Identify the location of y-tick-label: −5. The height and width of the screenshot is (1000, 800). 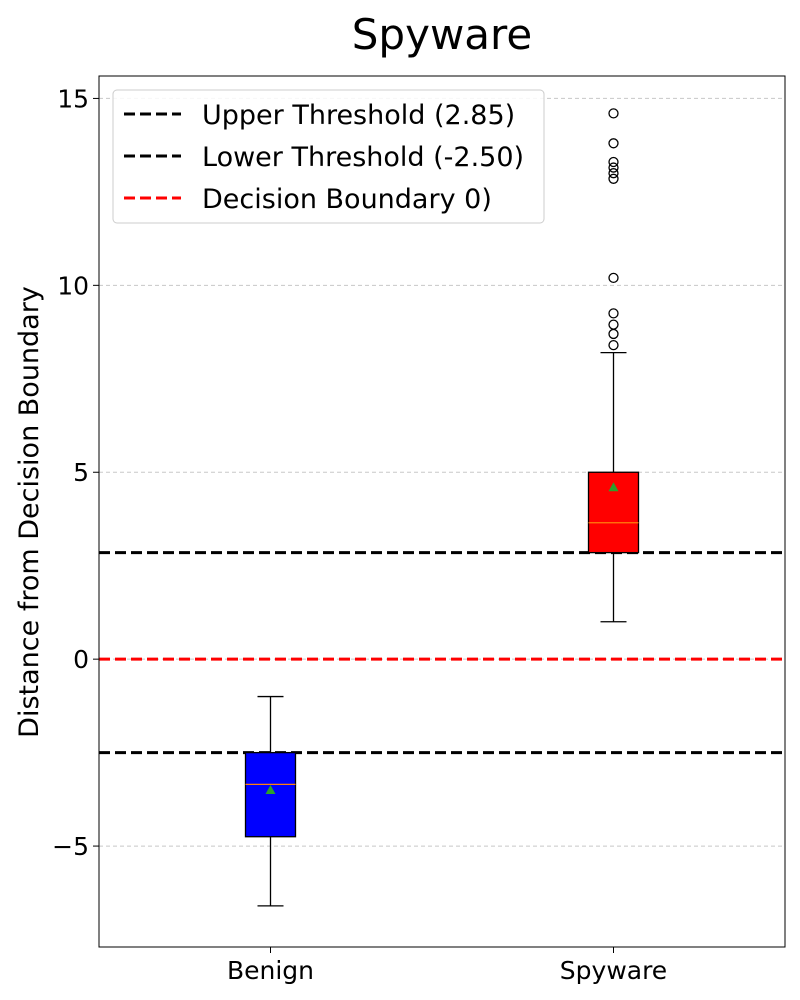
(70, 846).